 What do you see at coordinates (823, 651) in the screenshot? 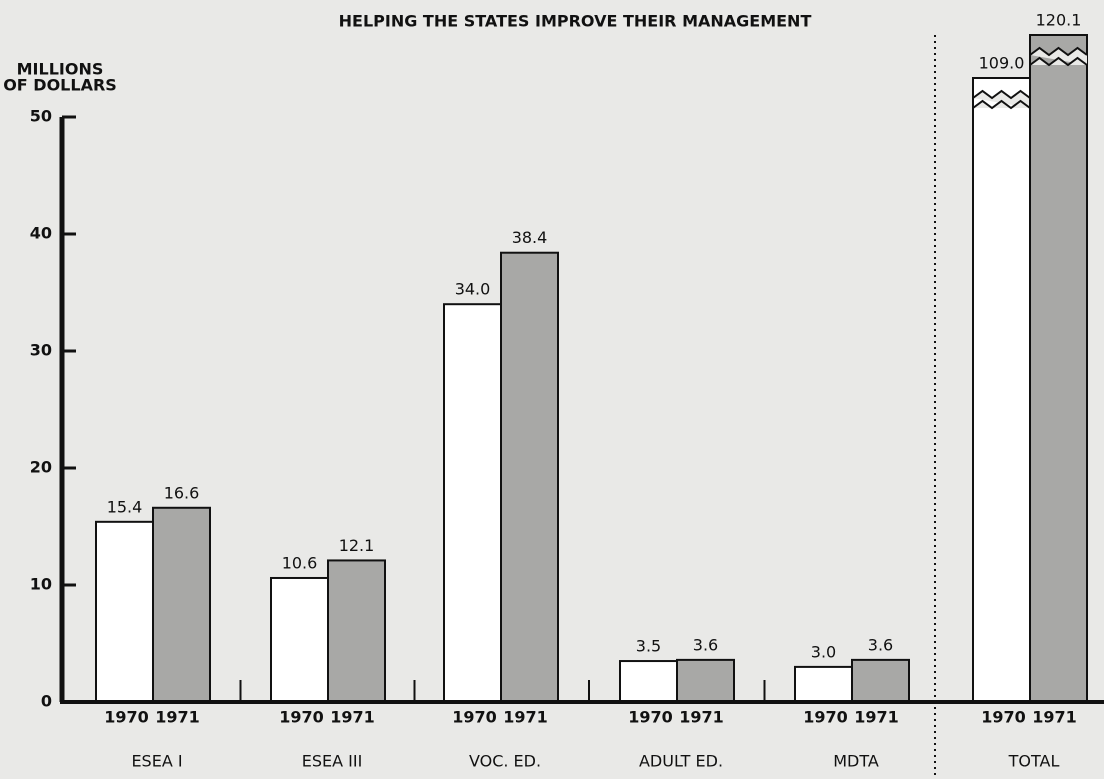
I see `value-label: 3.0` at bounding box center [823, 651].